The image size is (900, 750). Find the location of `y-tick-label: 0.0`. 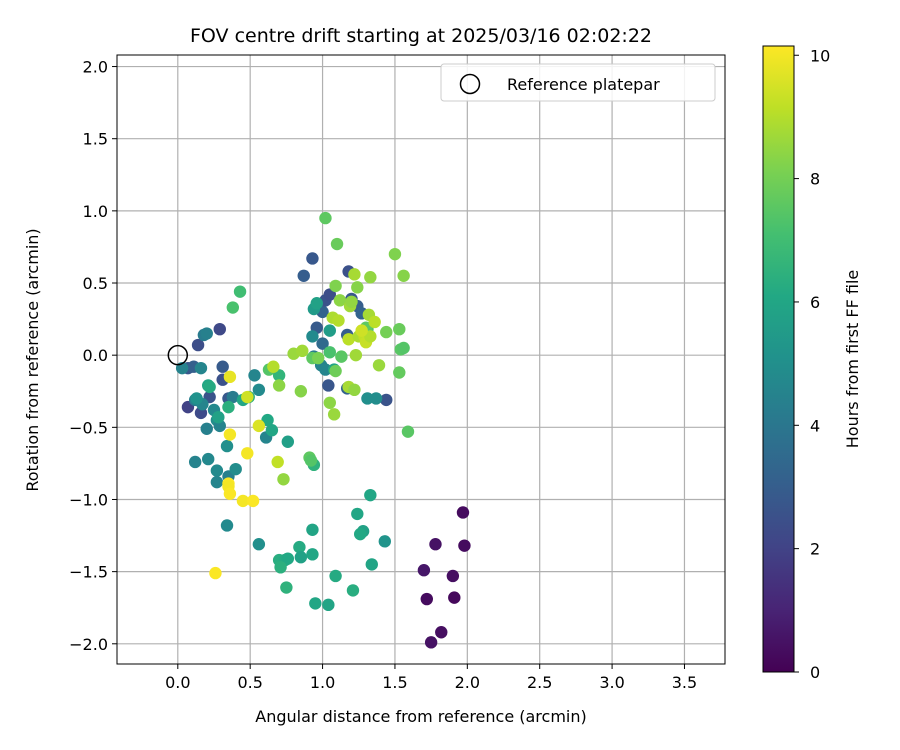

y-tick-label: 0.0 is located at coordinates (95, 355).